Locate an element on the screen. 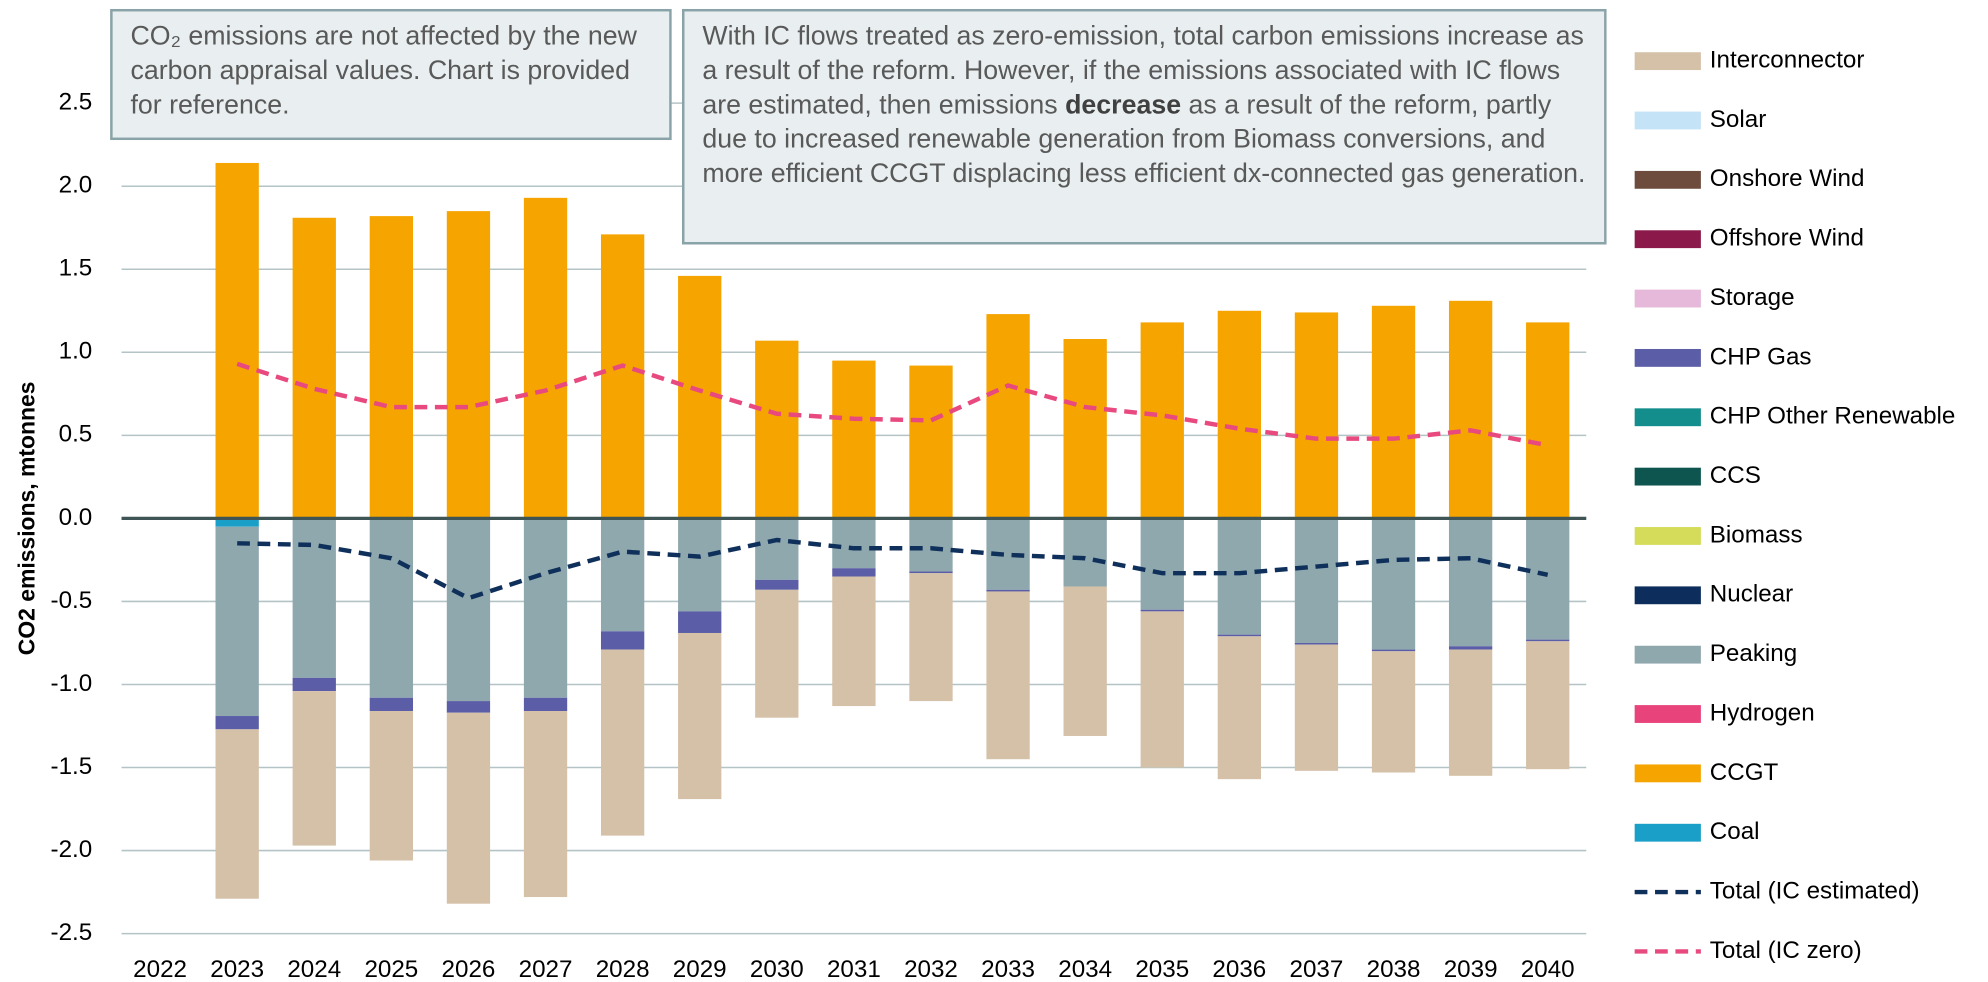  y-axis-title: CO2 emissions, mtonnes is located at coordinates (27, 519).